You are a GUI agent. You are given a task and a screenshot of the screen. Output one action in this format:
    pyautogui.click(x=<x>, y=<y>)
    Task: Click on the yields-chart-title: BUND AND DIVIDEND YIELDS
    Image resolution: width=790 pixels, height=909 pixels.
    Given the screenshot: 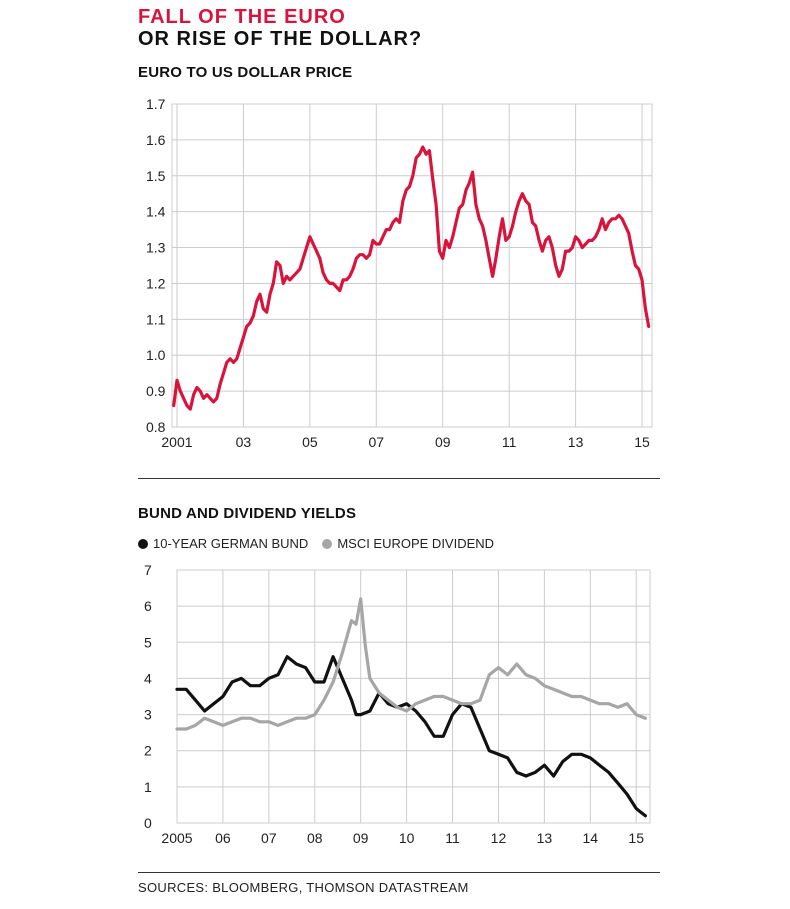 What is the action you would take?
    pyautogui.click(x=247, y=513)
    